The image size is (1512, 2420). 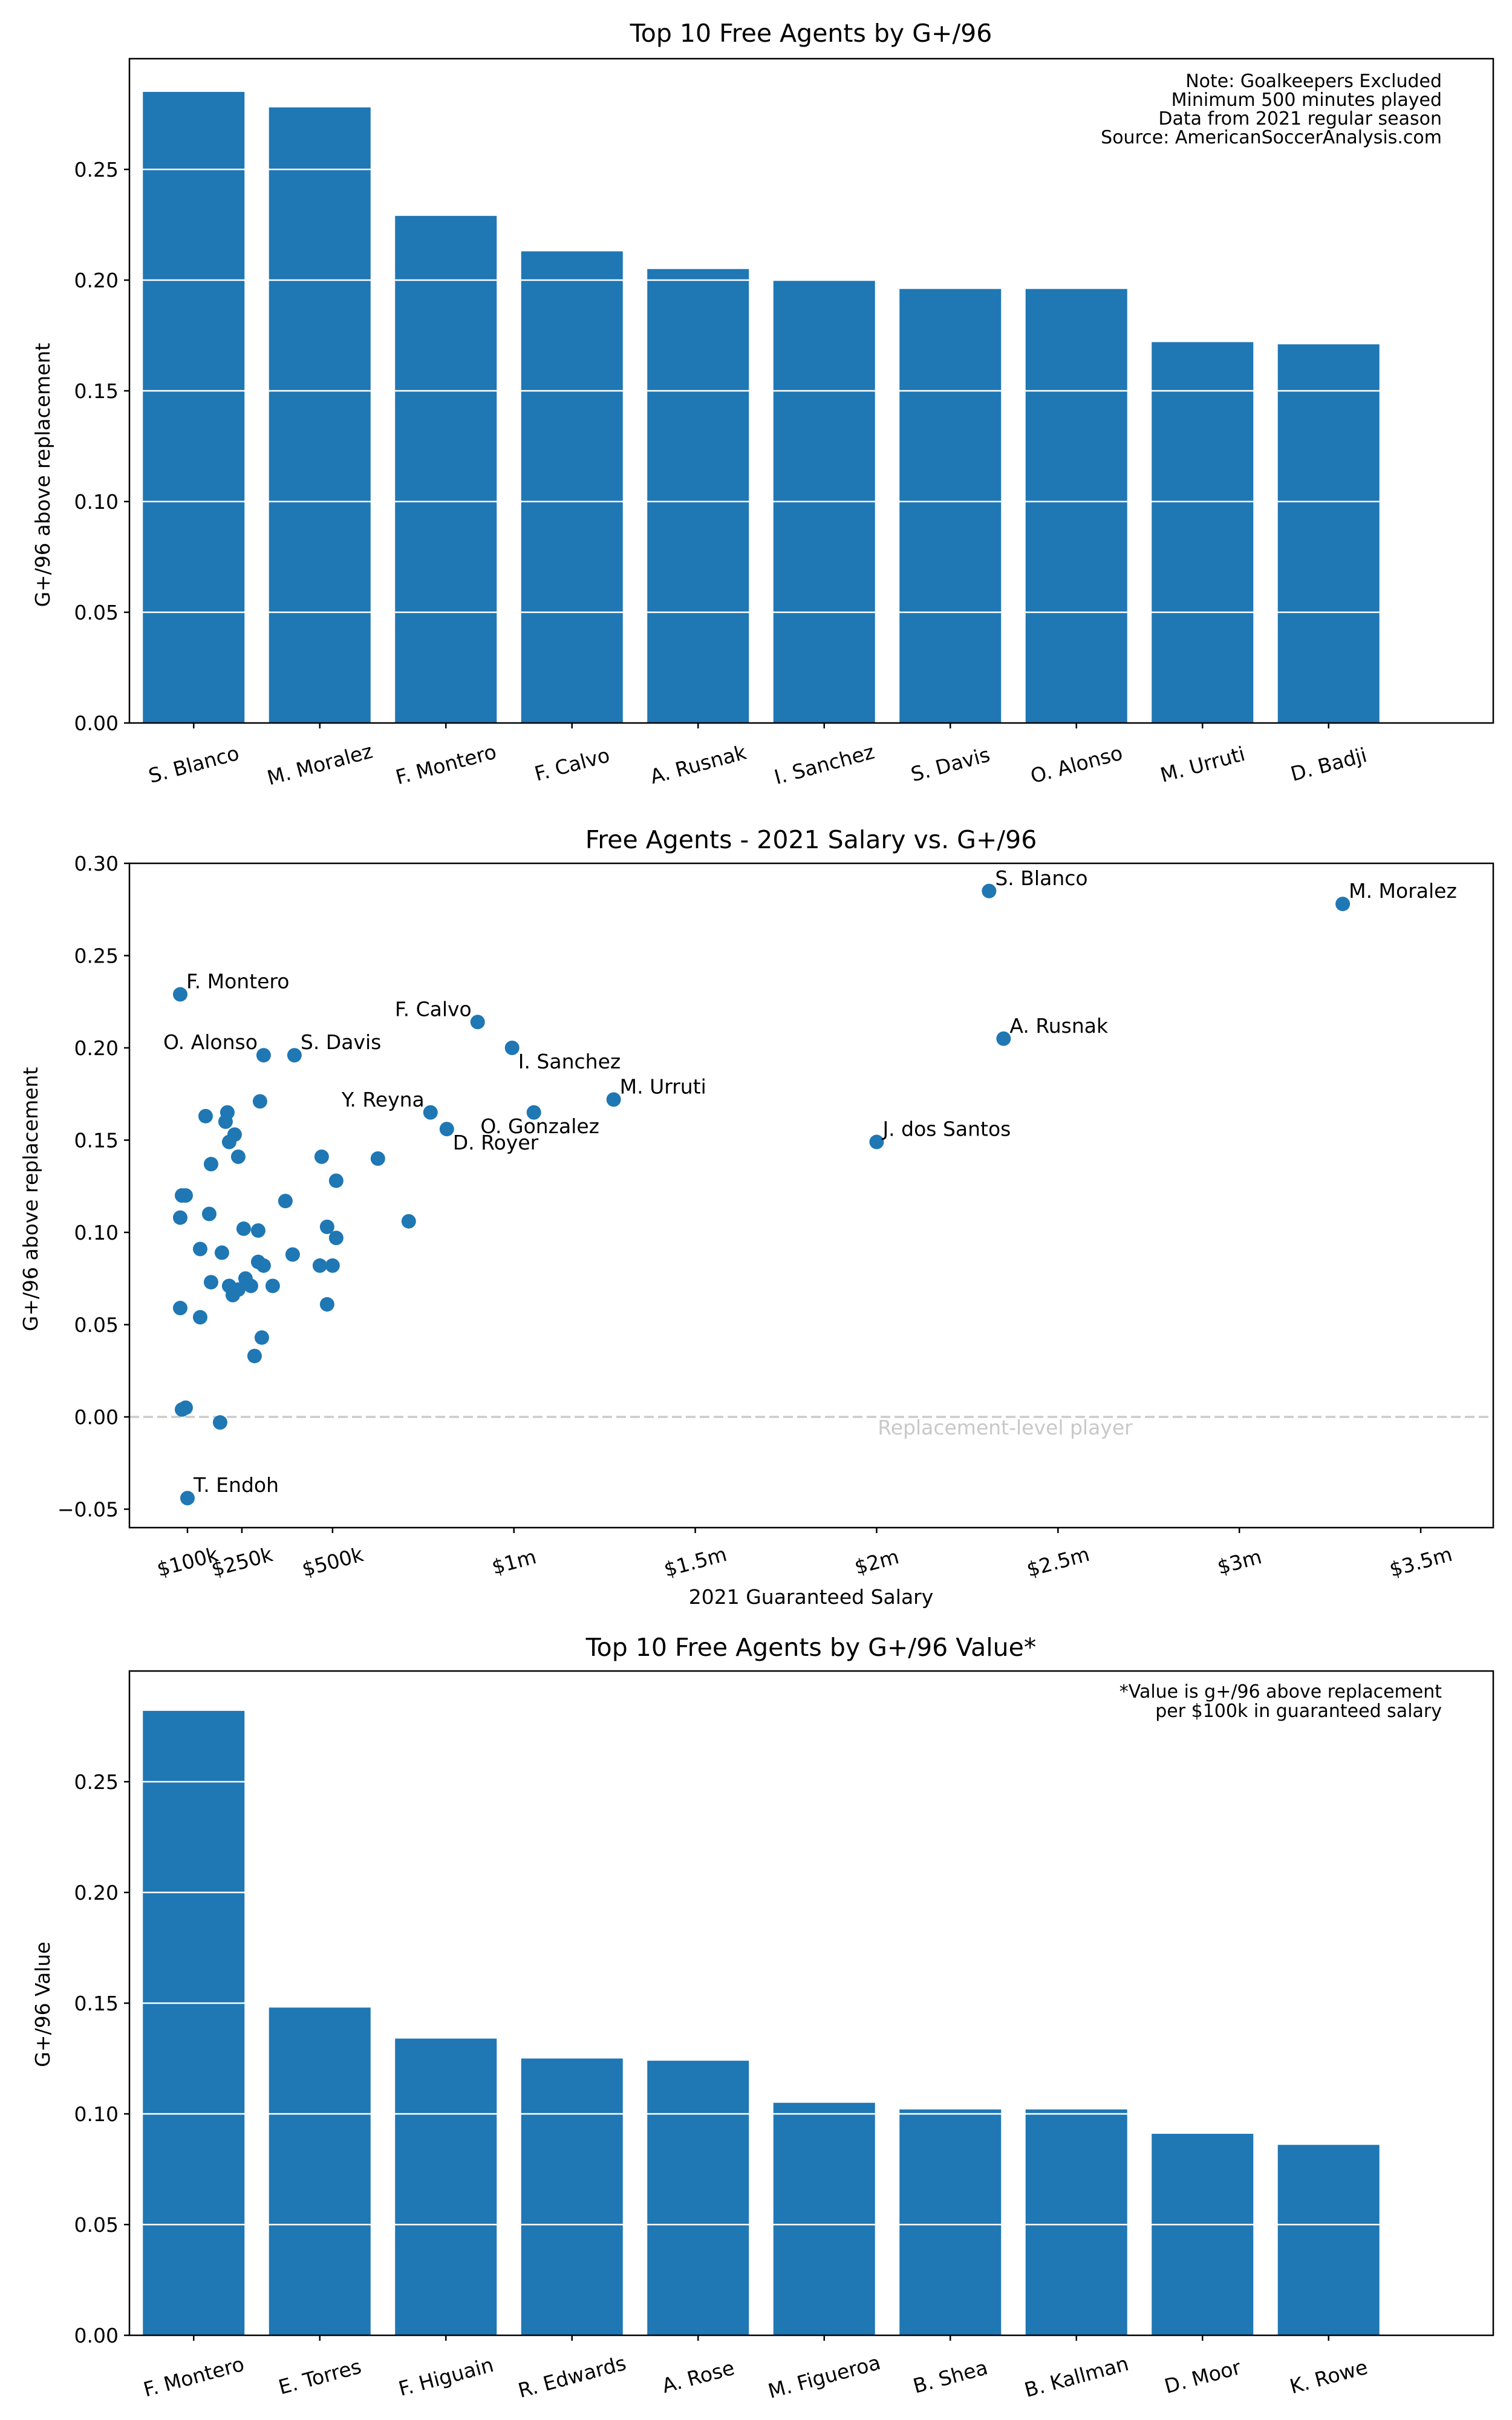 I want to click on c3-y-tick-label: 0.25, so click(x=96, y=1782).